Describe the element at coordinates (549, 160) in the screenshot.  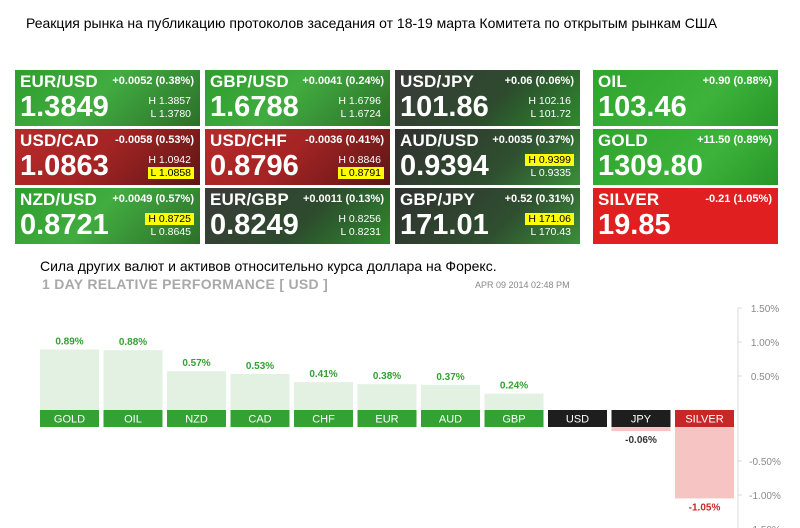
I see `ticker-high: H 0.9399` at that location.